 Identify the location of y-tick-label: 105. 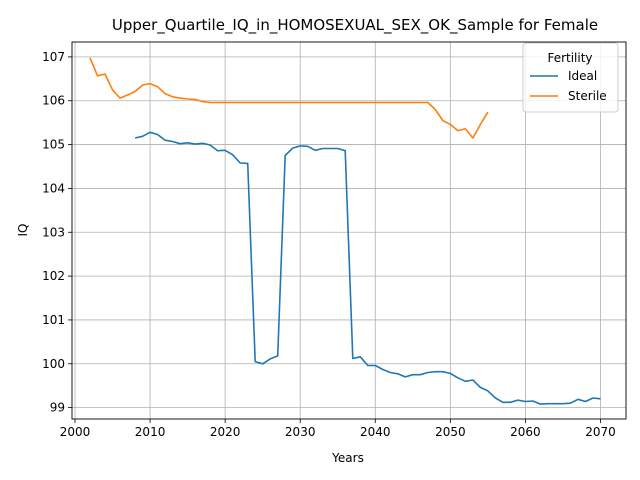
(53, 145).